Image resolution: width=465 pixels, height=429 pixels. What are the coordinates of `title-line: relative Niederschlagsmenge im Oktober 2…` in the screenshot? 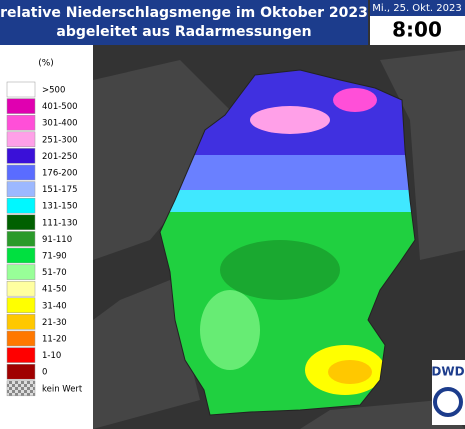 It's located at (184, 13).